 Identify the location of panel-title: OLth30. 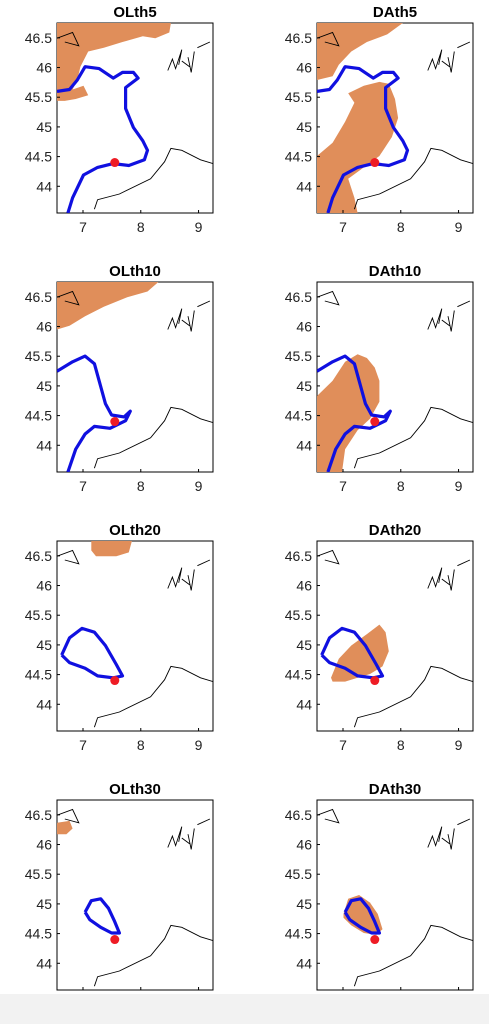
(135, 789).